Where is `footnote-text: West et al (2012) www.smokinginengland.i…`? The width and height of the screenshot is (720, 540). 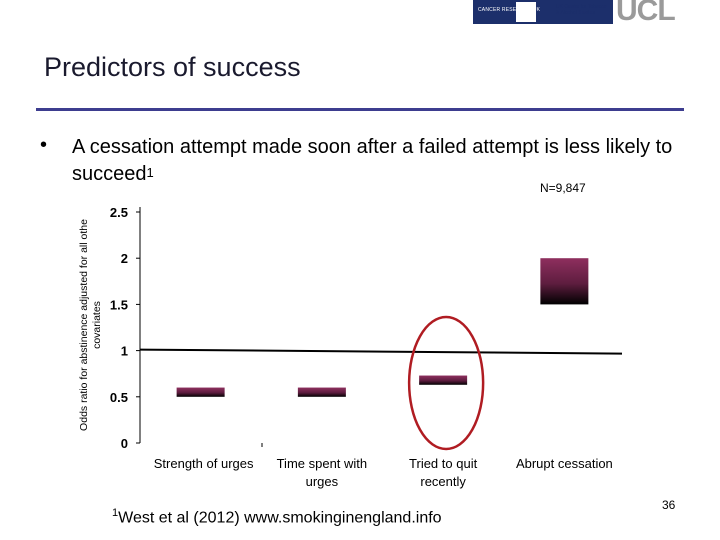
footnote-text: West et al (2012) www.smokinginengland.i… is located at coordinates (280, 518).